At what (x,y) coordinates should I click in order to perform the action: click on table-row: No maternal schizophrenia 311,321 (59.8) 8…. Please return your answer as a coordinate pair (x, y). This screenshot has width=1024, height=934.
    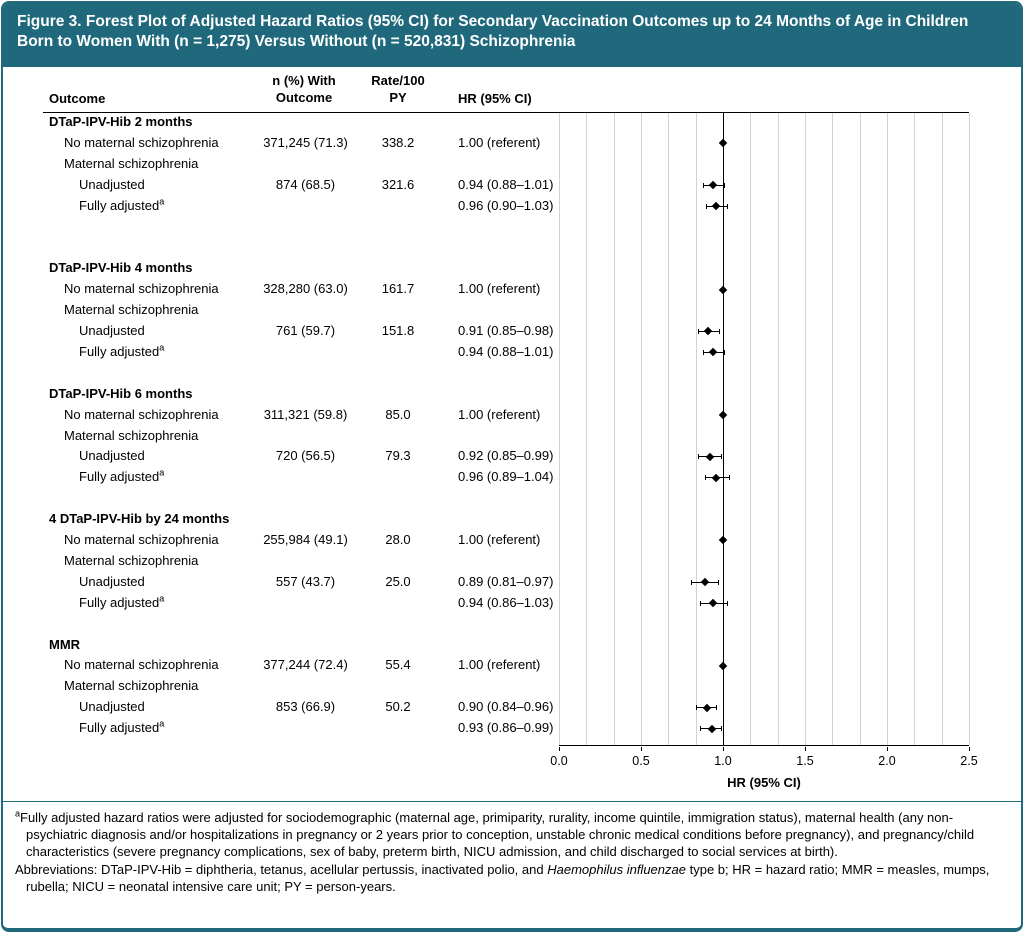
    Looking at the image, I should click on (313, 415).